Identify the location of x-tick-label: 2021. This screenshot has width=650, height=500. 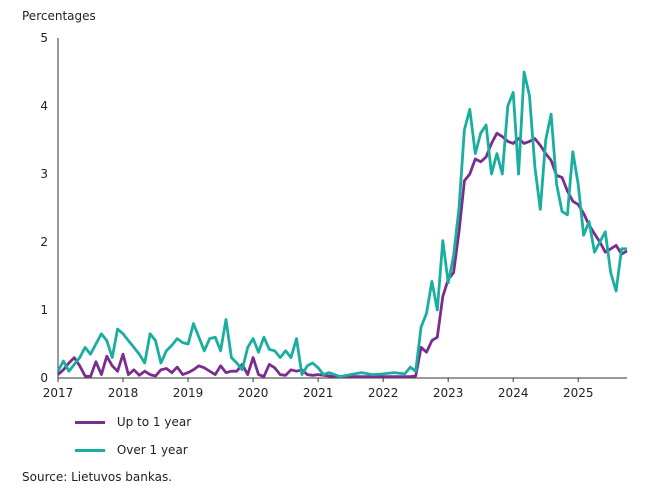
(318, 393).